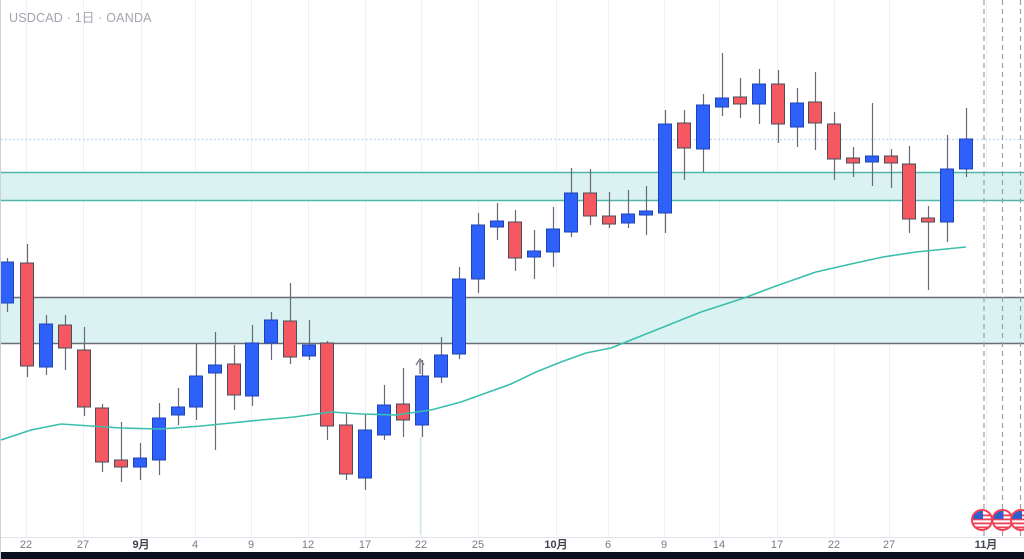 The width and height of the screenshot is (1024, 559). I want to click on time-axis-label: 11月, so click(986, 545).